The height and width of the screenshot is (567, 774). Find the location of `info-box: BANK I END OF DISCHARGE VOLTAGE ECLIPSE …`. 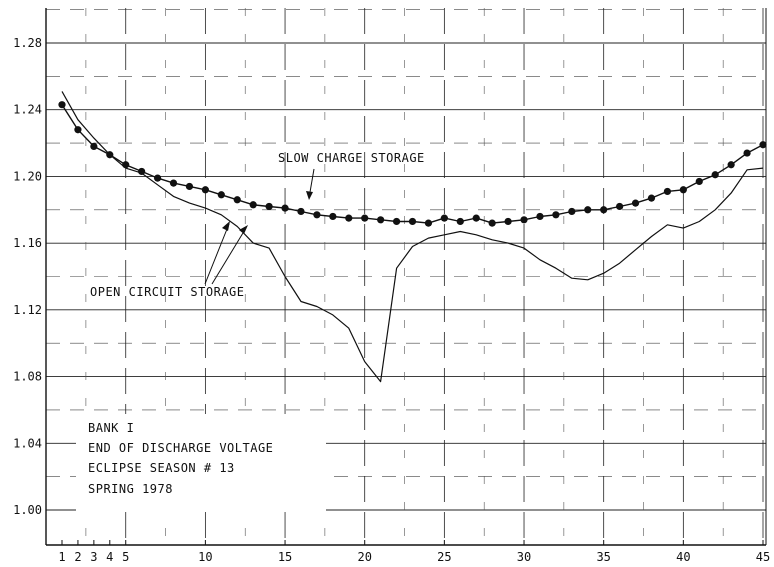

info-box: BANK I END OF DISCHARGE VOLTAGE ECLIPSE … is located at coordinates (201, 463).